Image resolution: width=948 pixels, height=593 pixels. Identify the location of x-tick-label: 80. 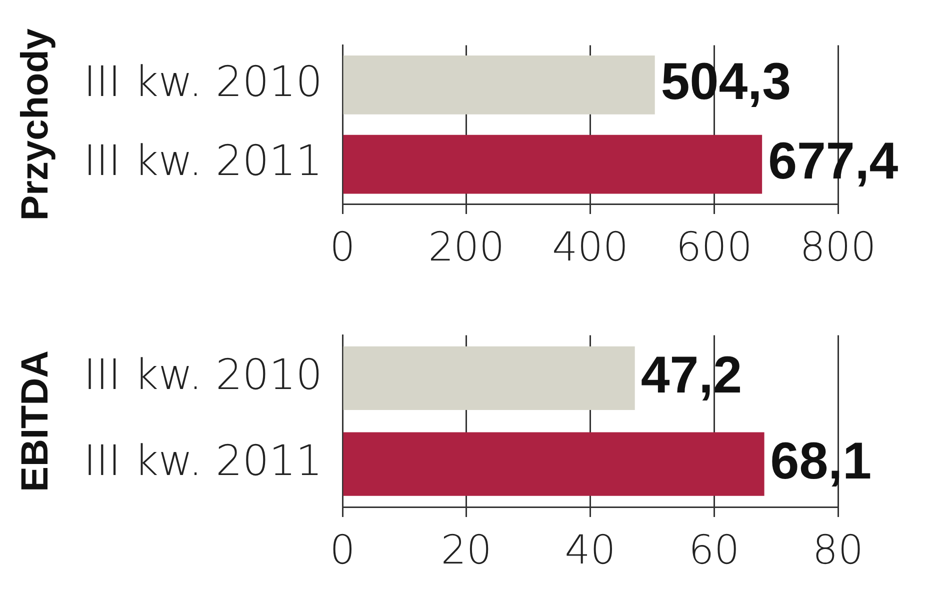
(838, 550).